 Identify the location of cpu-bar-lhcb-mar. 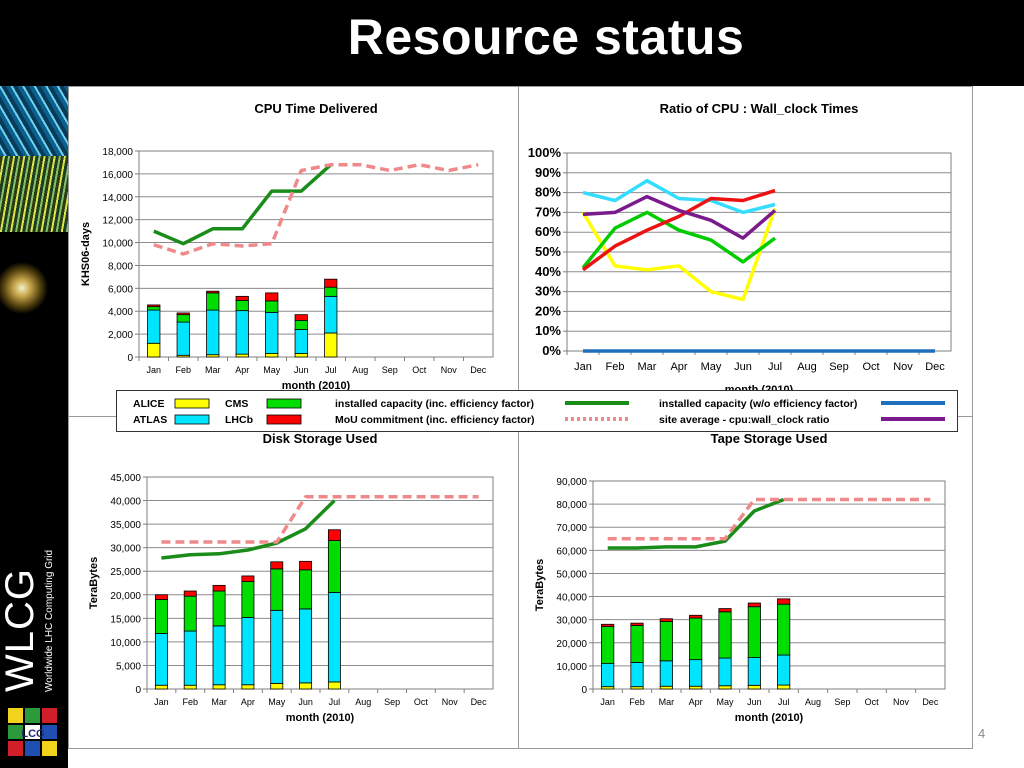
(213, 292).